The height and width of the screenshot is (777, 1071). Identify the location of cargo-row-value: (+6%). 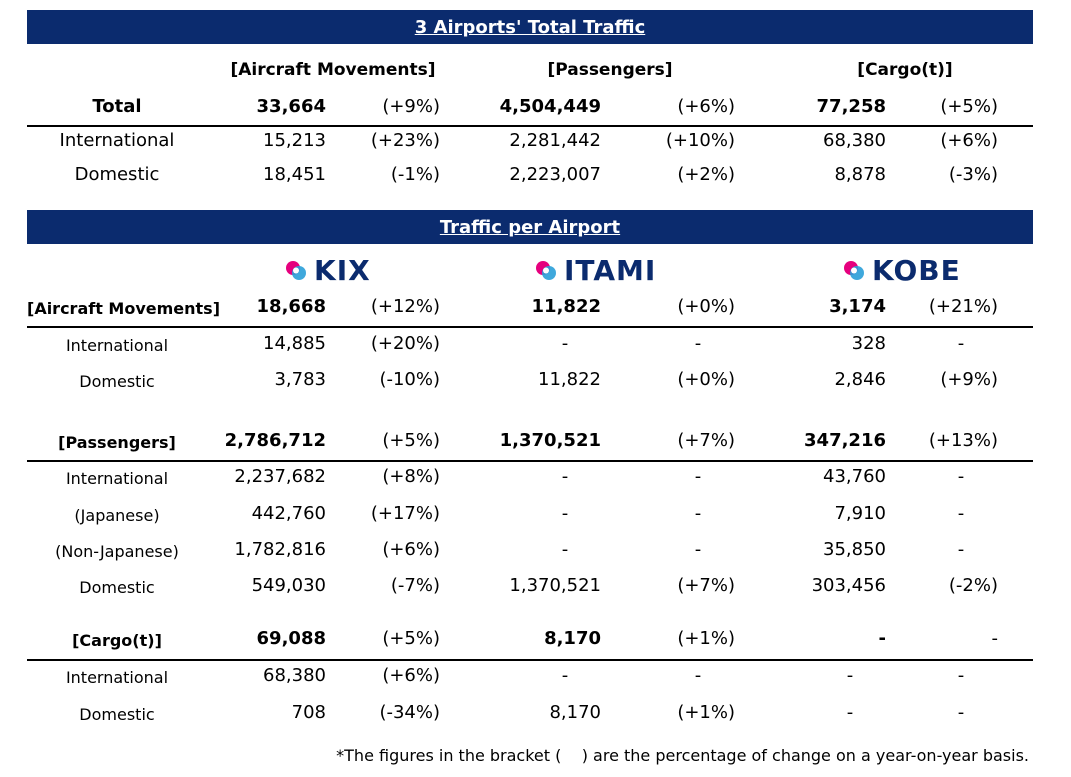
(411, 675).